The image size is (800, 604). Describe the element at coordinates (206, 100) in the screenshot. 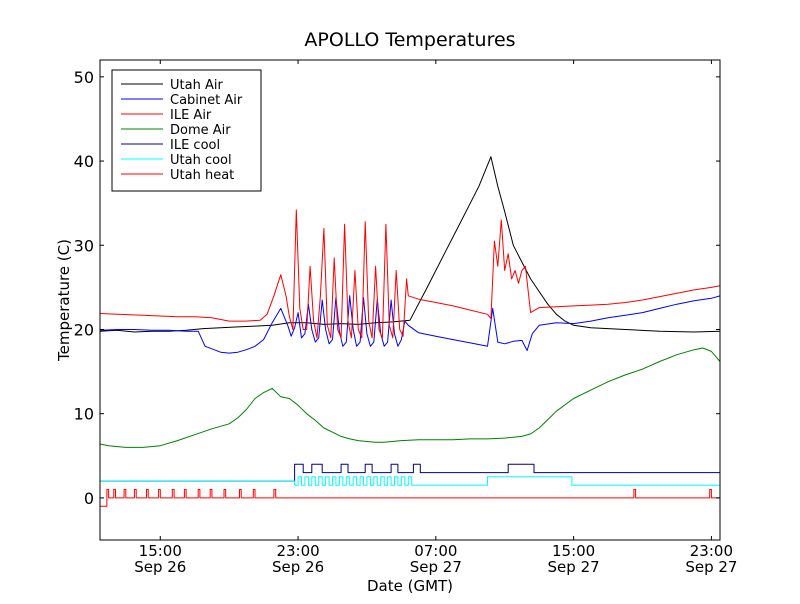

I see `legend-label-cabinet-air: Cabinet Air` at that location.